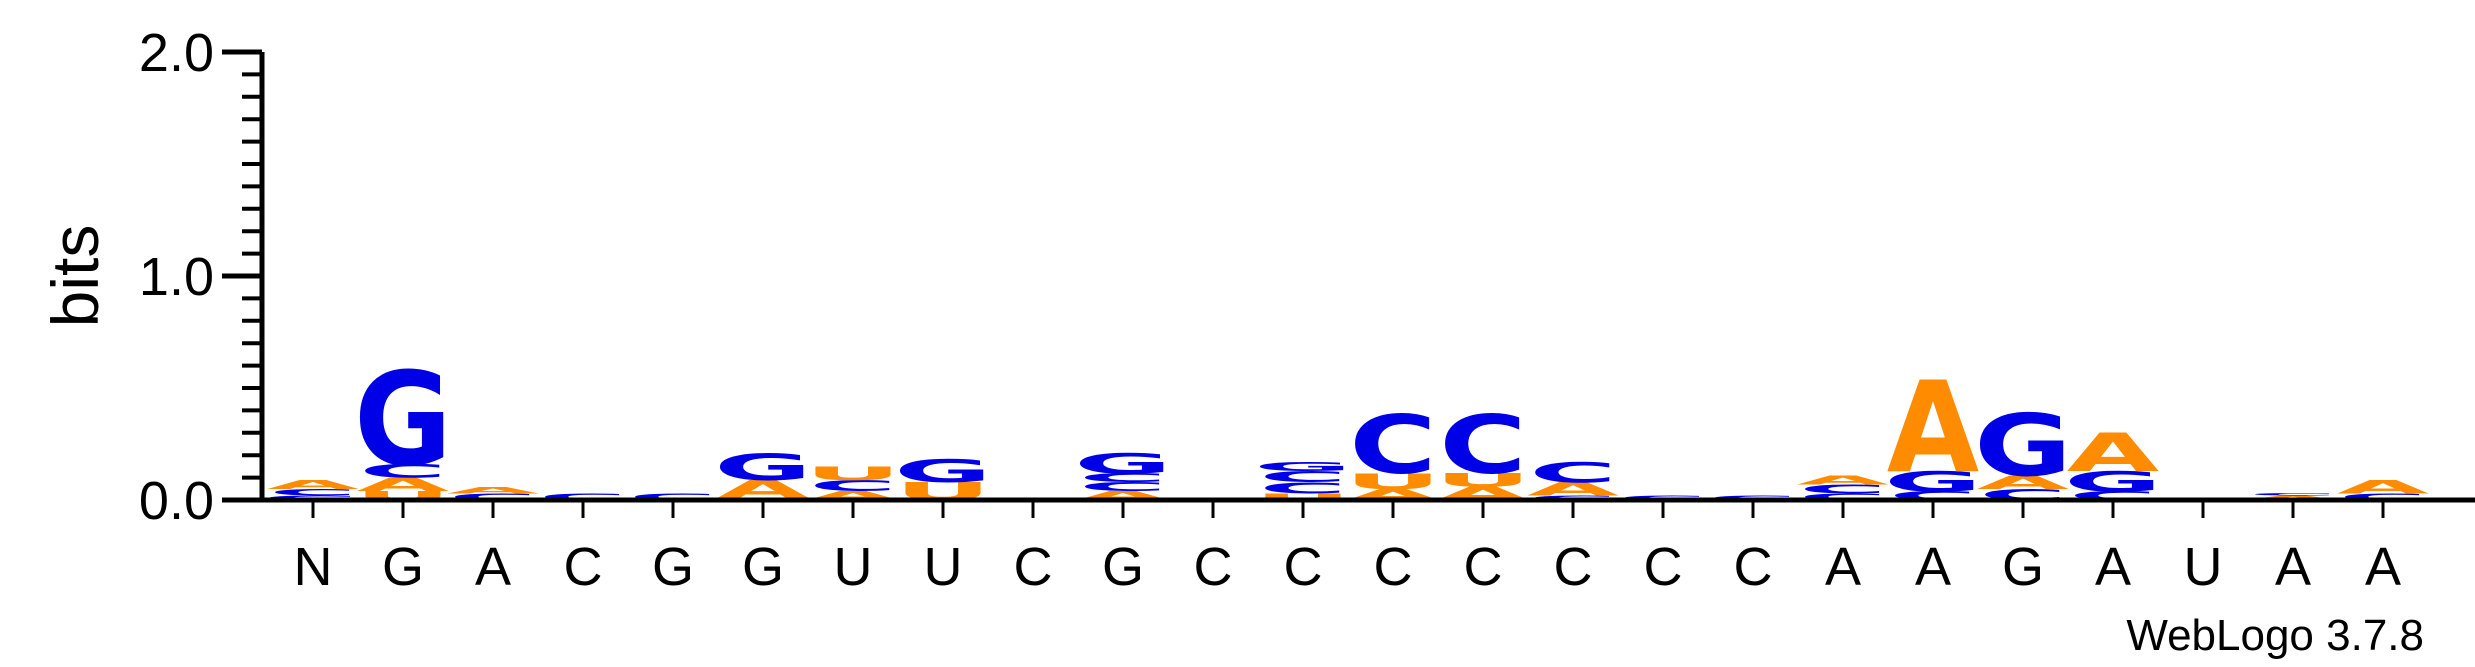 The height and width of the screenshot is (667, 2475). What do you see at coordinates (75, 276) in the screenshot?
I see `y-axis-title: bits` at bounding box center [75, 276].